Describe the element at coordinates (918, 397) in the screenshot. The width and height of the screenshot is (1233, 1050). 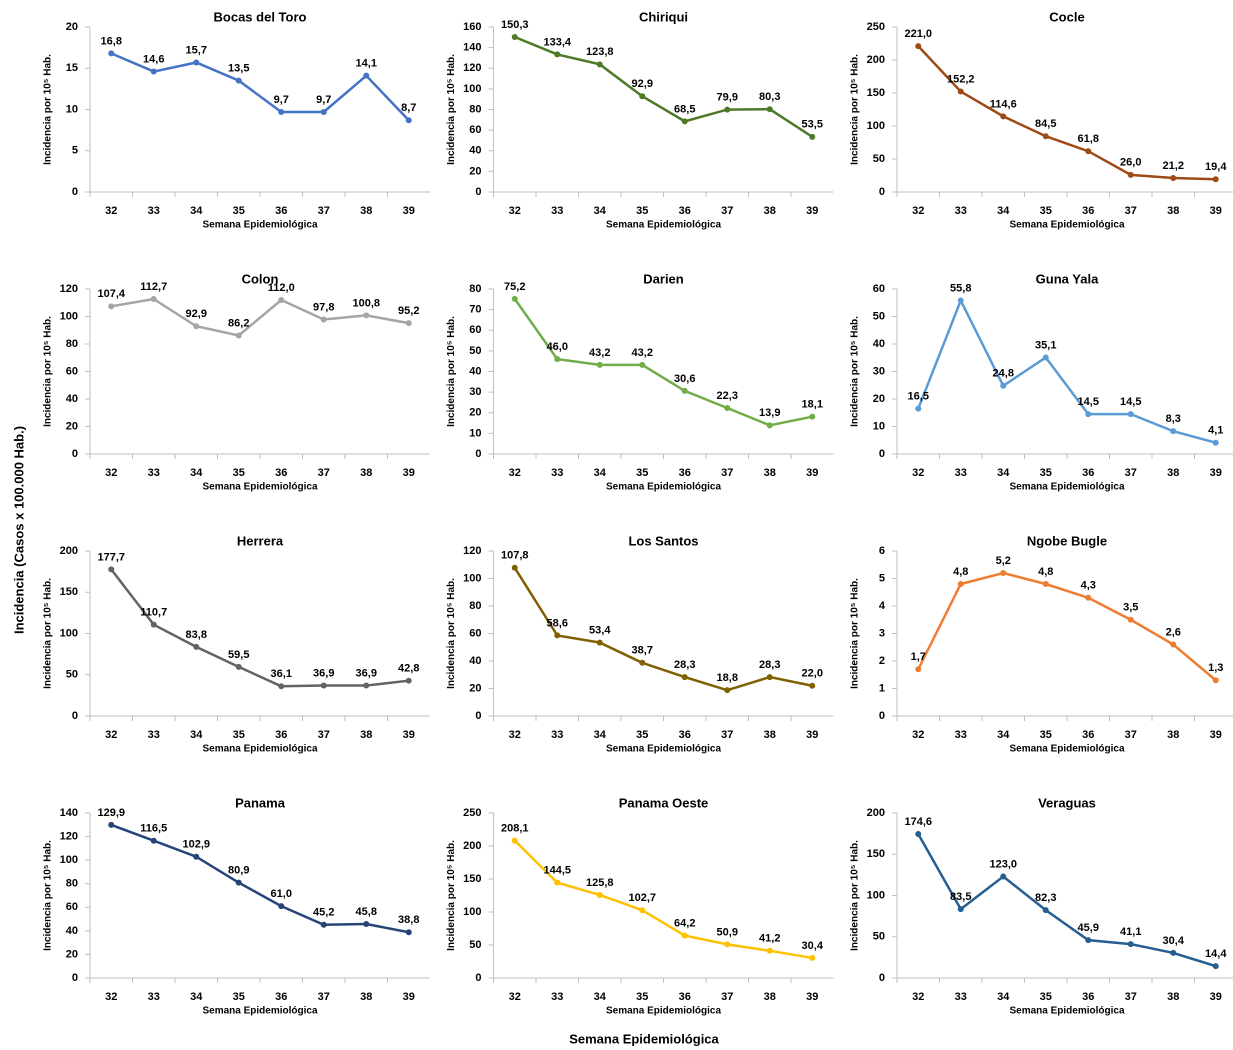
I see `data-label: 16,5` at that location.